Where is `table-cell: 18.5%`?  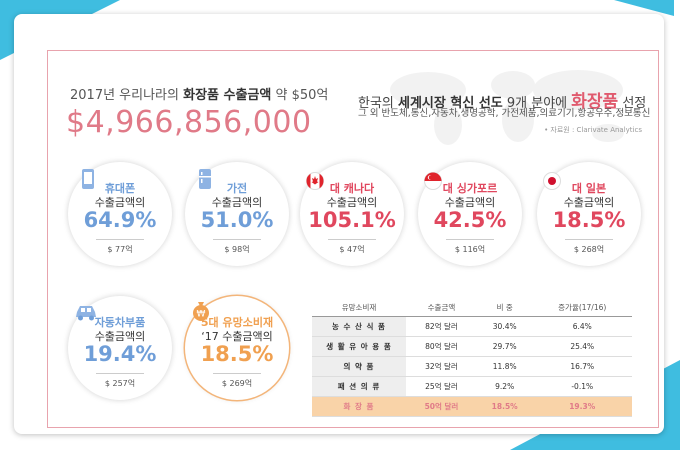
table-cell: 18.5% is located at coordinates (504, 406).